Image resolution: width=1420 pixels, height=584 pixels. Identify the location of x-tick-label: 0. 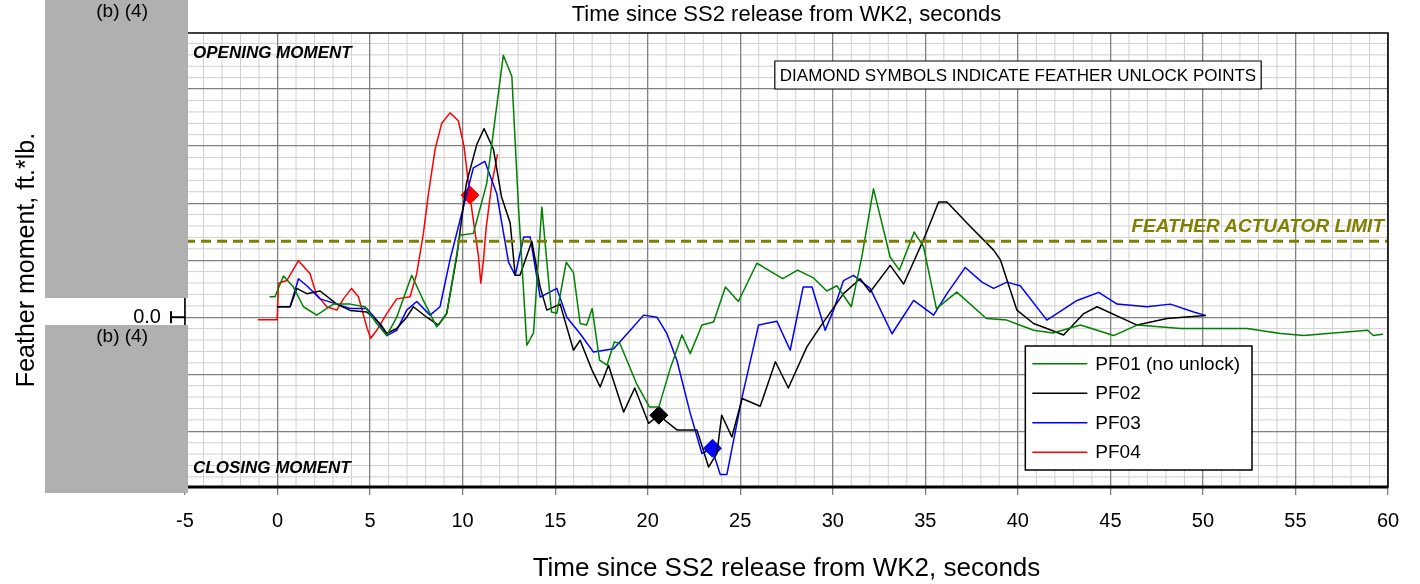
(277, 519).